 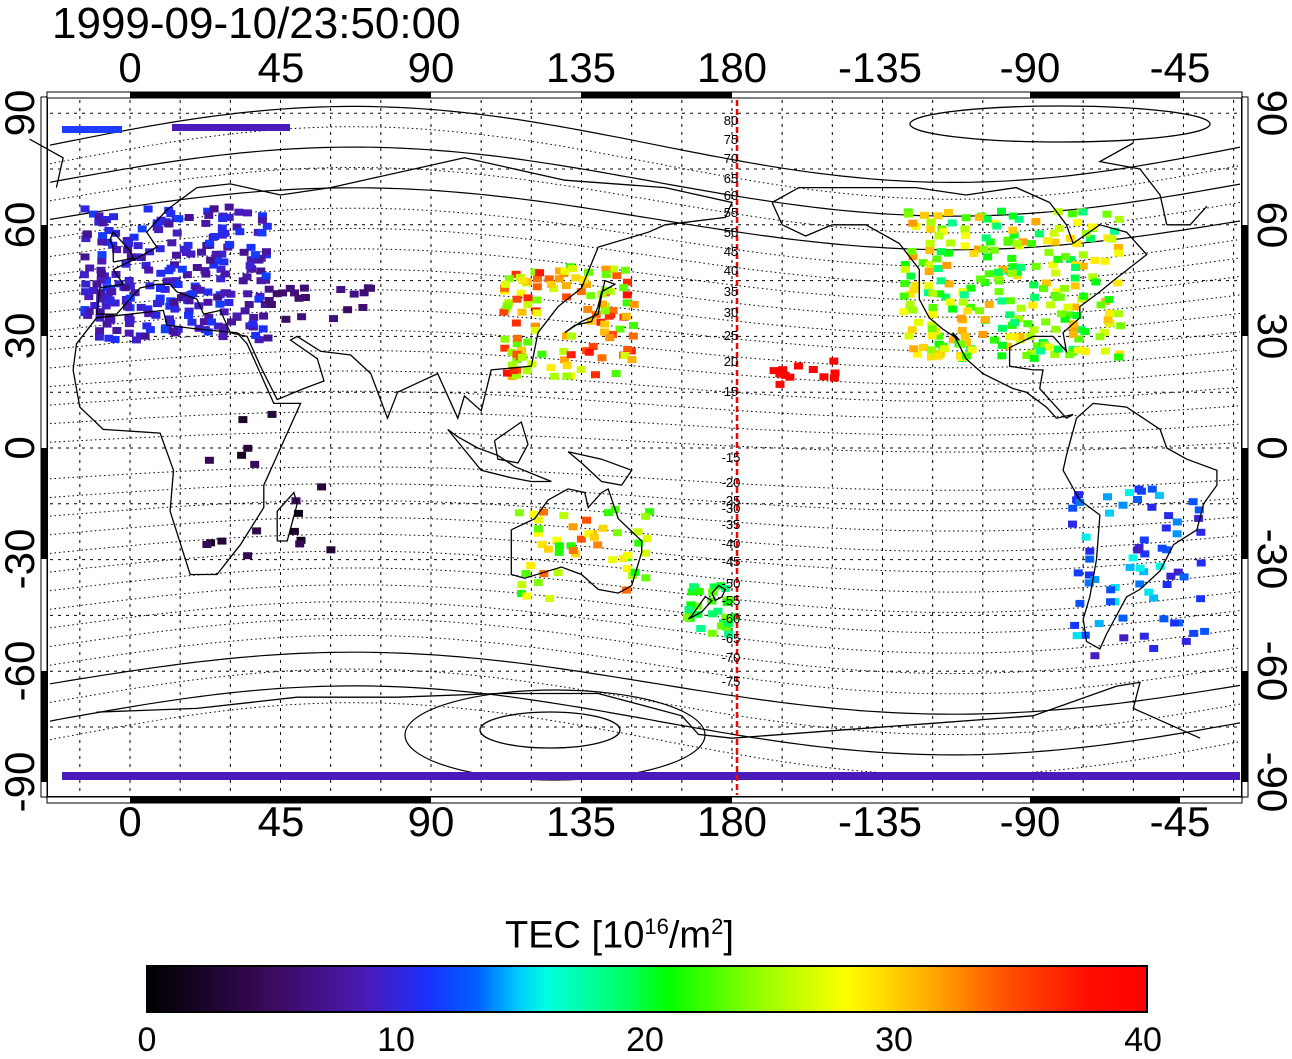 What do you see at coordinates (731, 232) in the screenshot?
I see `meridian-label: 50` at bounding box center [731, 232].